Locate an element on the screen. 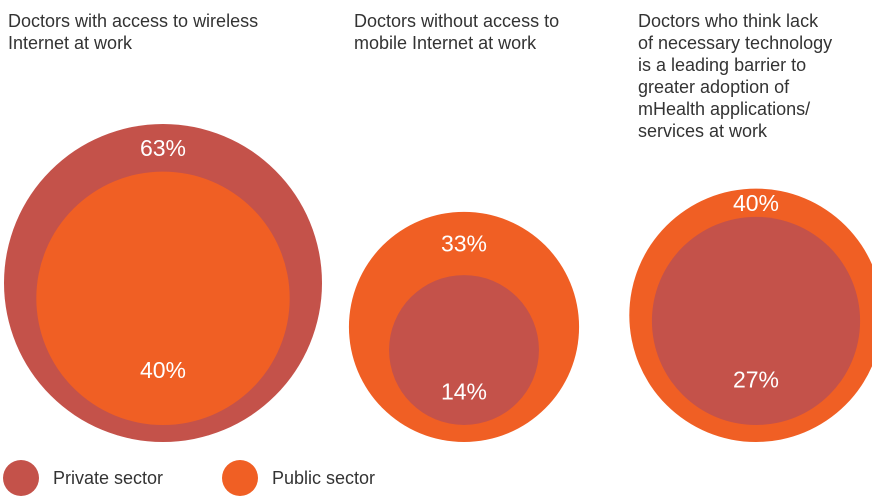 Image resolution: width=872 pixels, height=501 pixels. data-label-public: 33% is located at coordinates (464, 244).